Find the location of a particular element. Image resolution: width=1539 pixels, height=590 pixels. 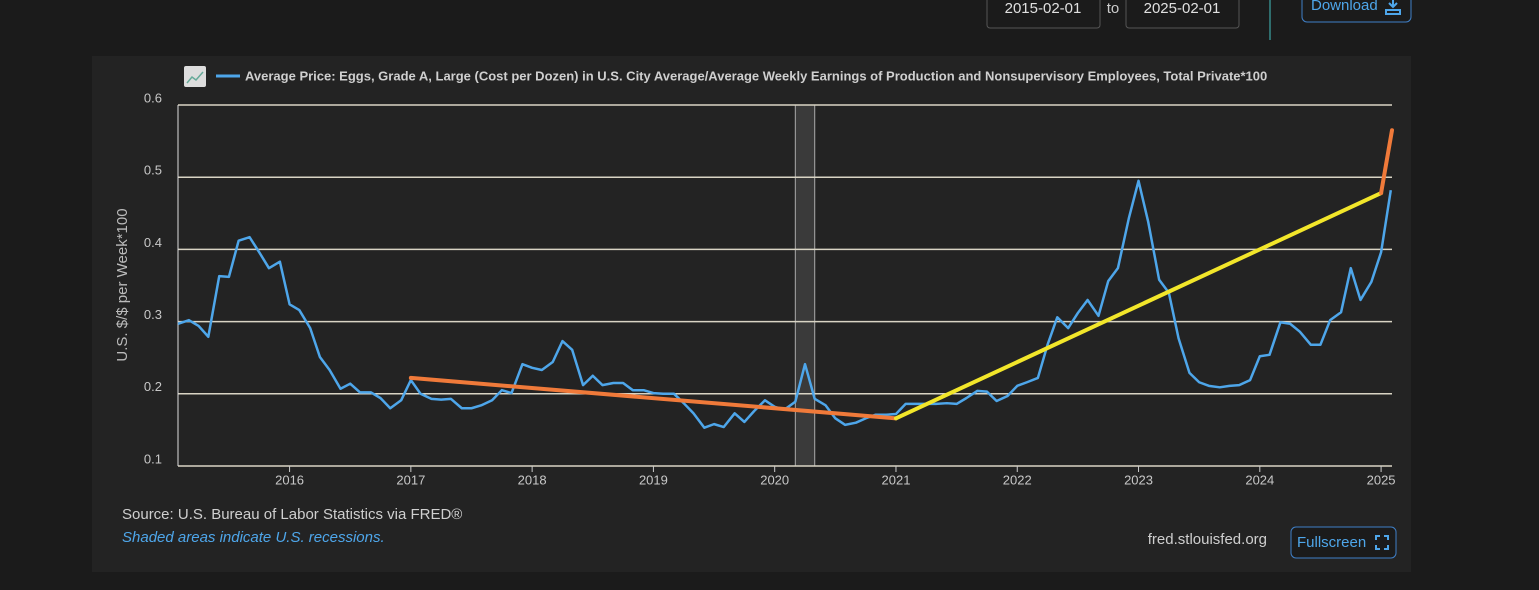

x-tick-label: 2017 is located at coordinates (410, 479).